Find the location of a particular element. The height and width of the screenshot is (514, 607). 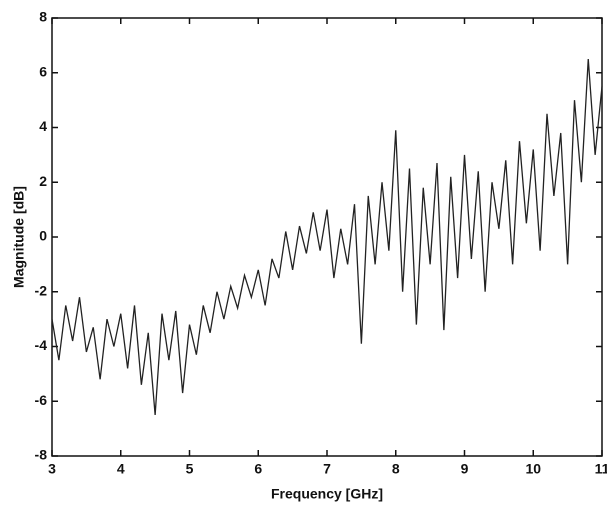

x-tick-label: 10 is located at coordinates (533, 469).